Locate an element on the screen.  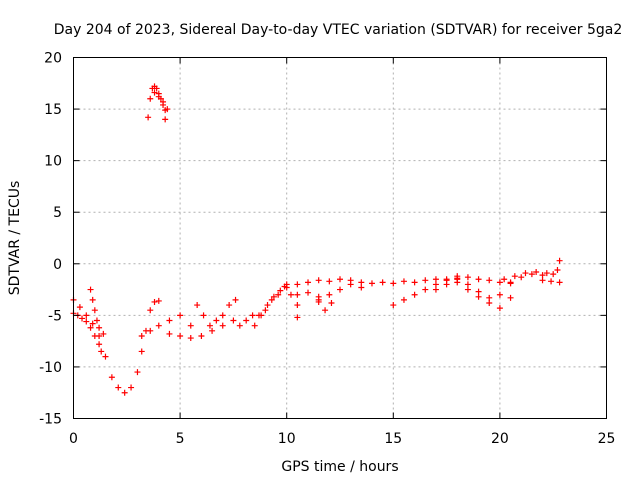
y-tick-label: 15 is located at coordinates (53, 110).